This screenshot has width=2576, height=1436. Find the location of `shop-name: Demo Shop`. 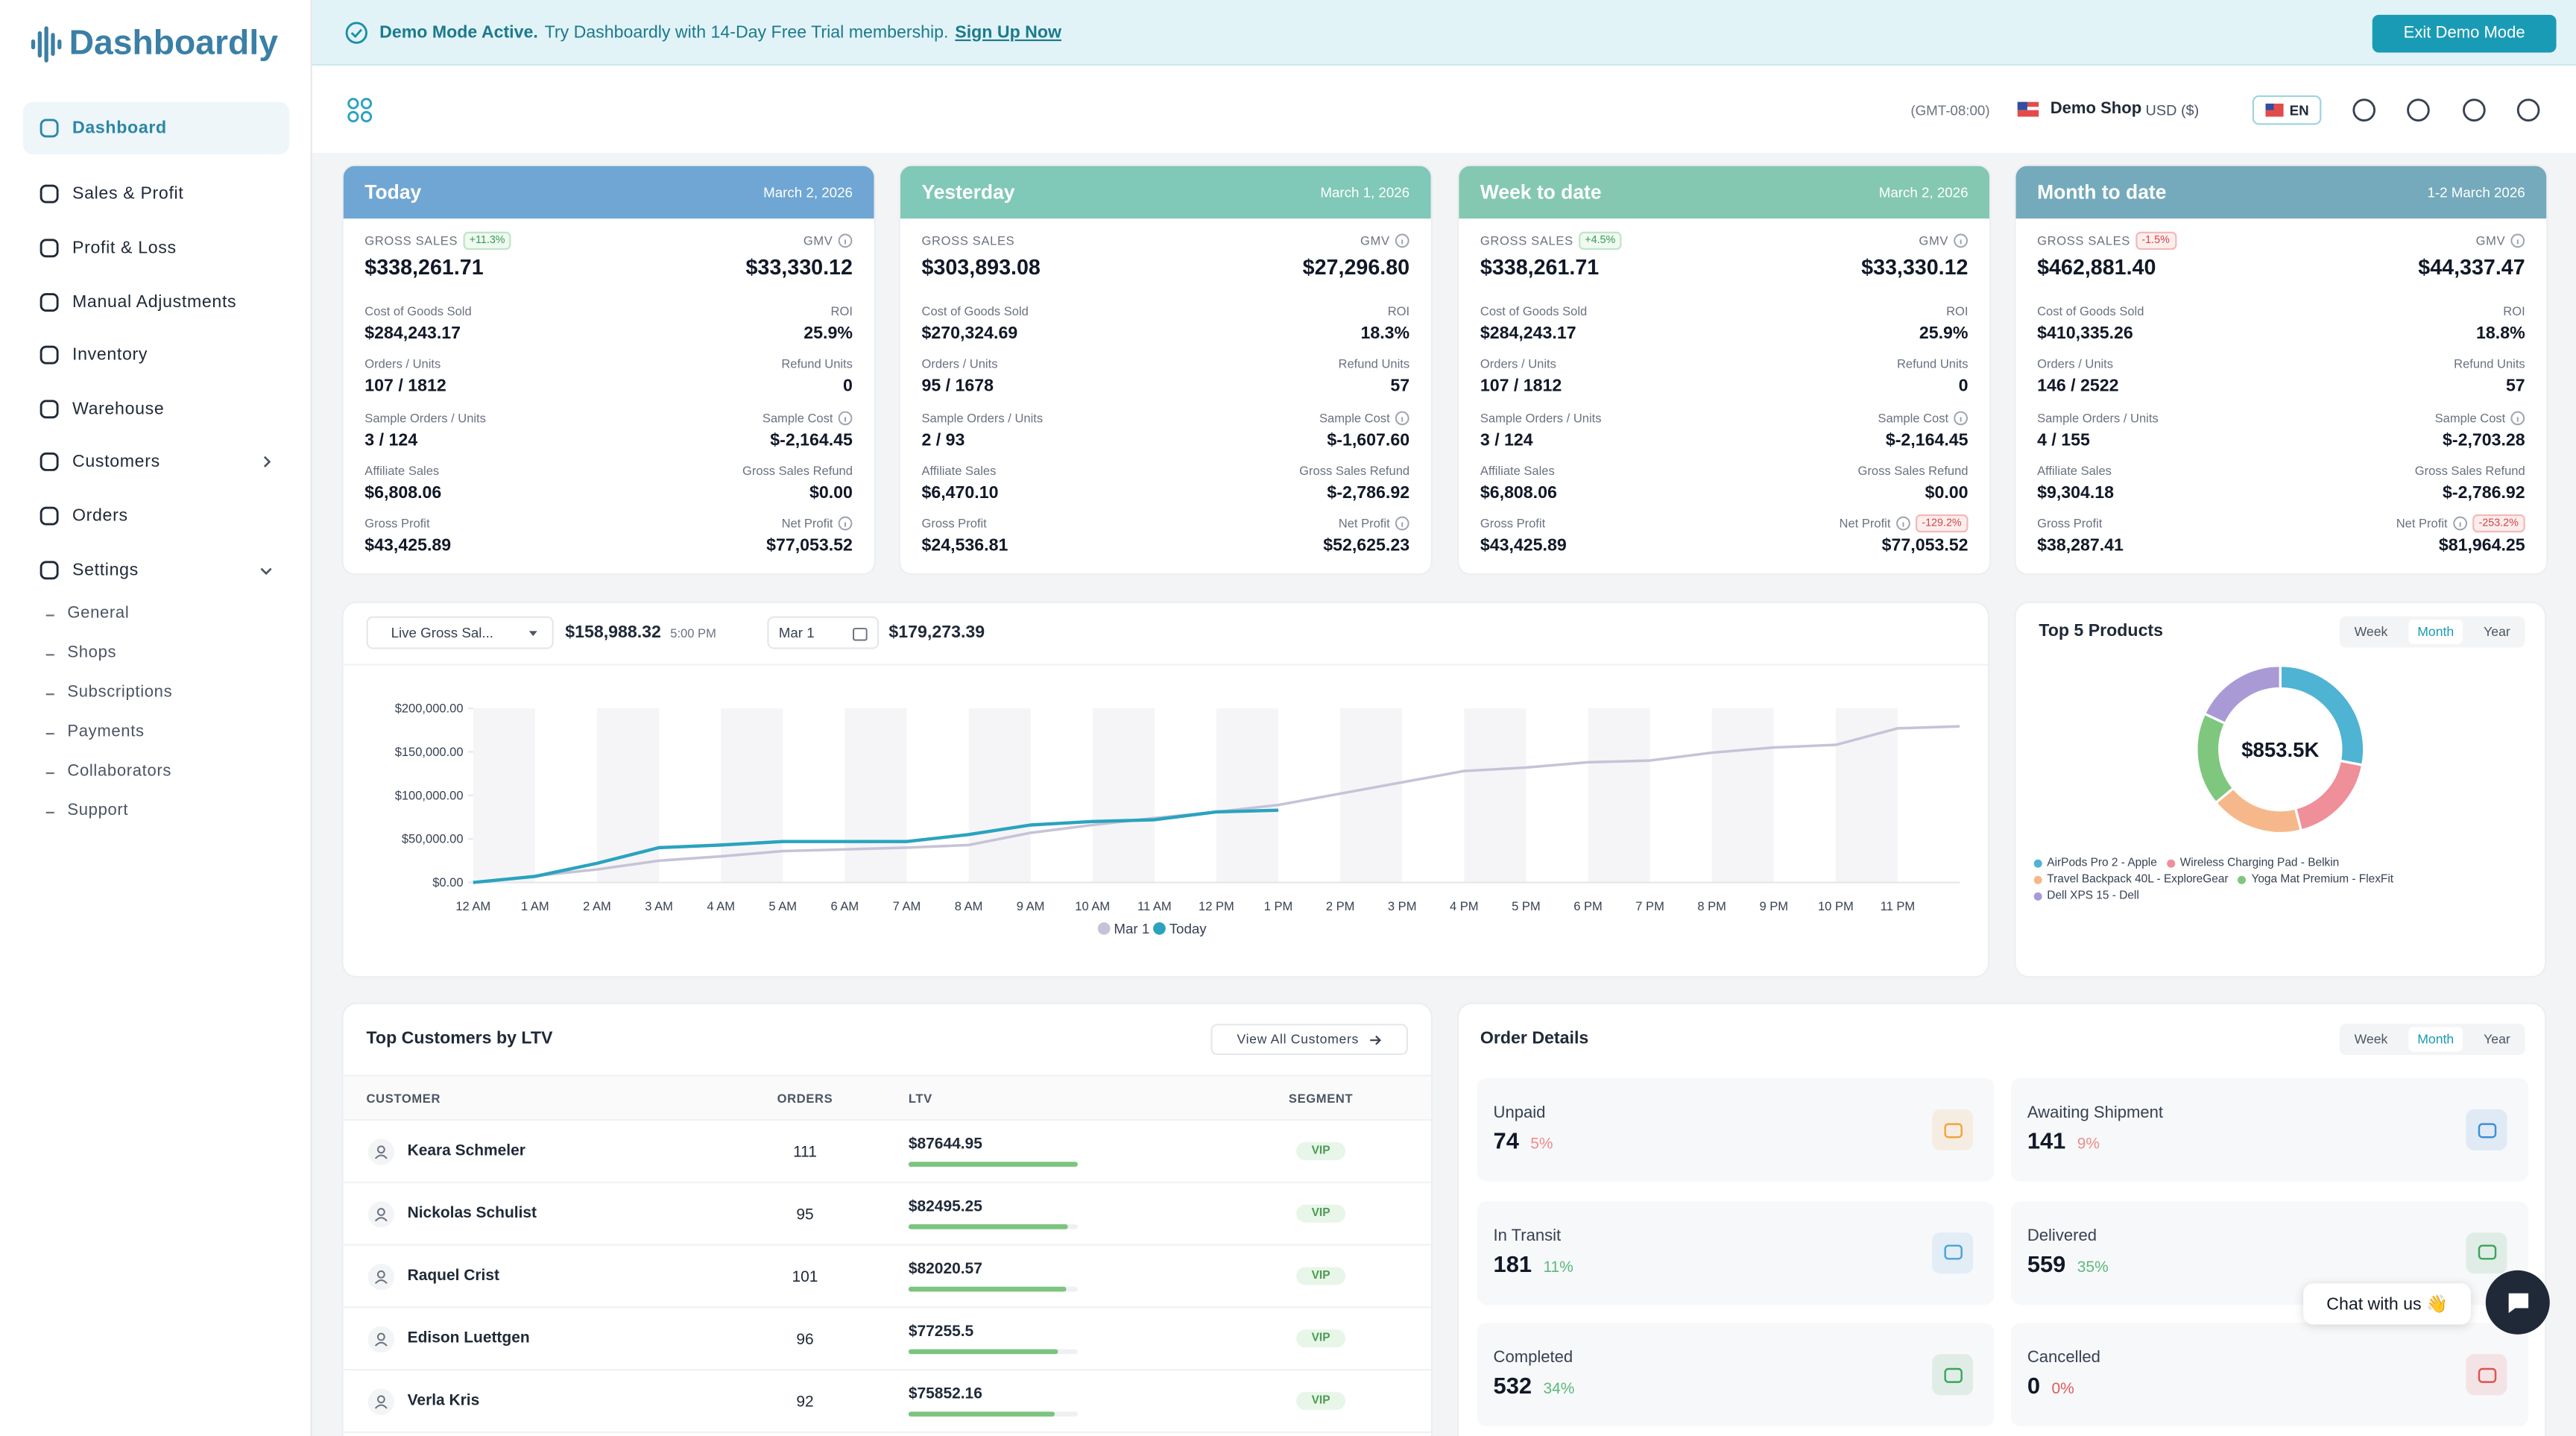

shop-name: Demo Shop is located at coordinates (2096, 109).